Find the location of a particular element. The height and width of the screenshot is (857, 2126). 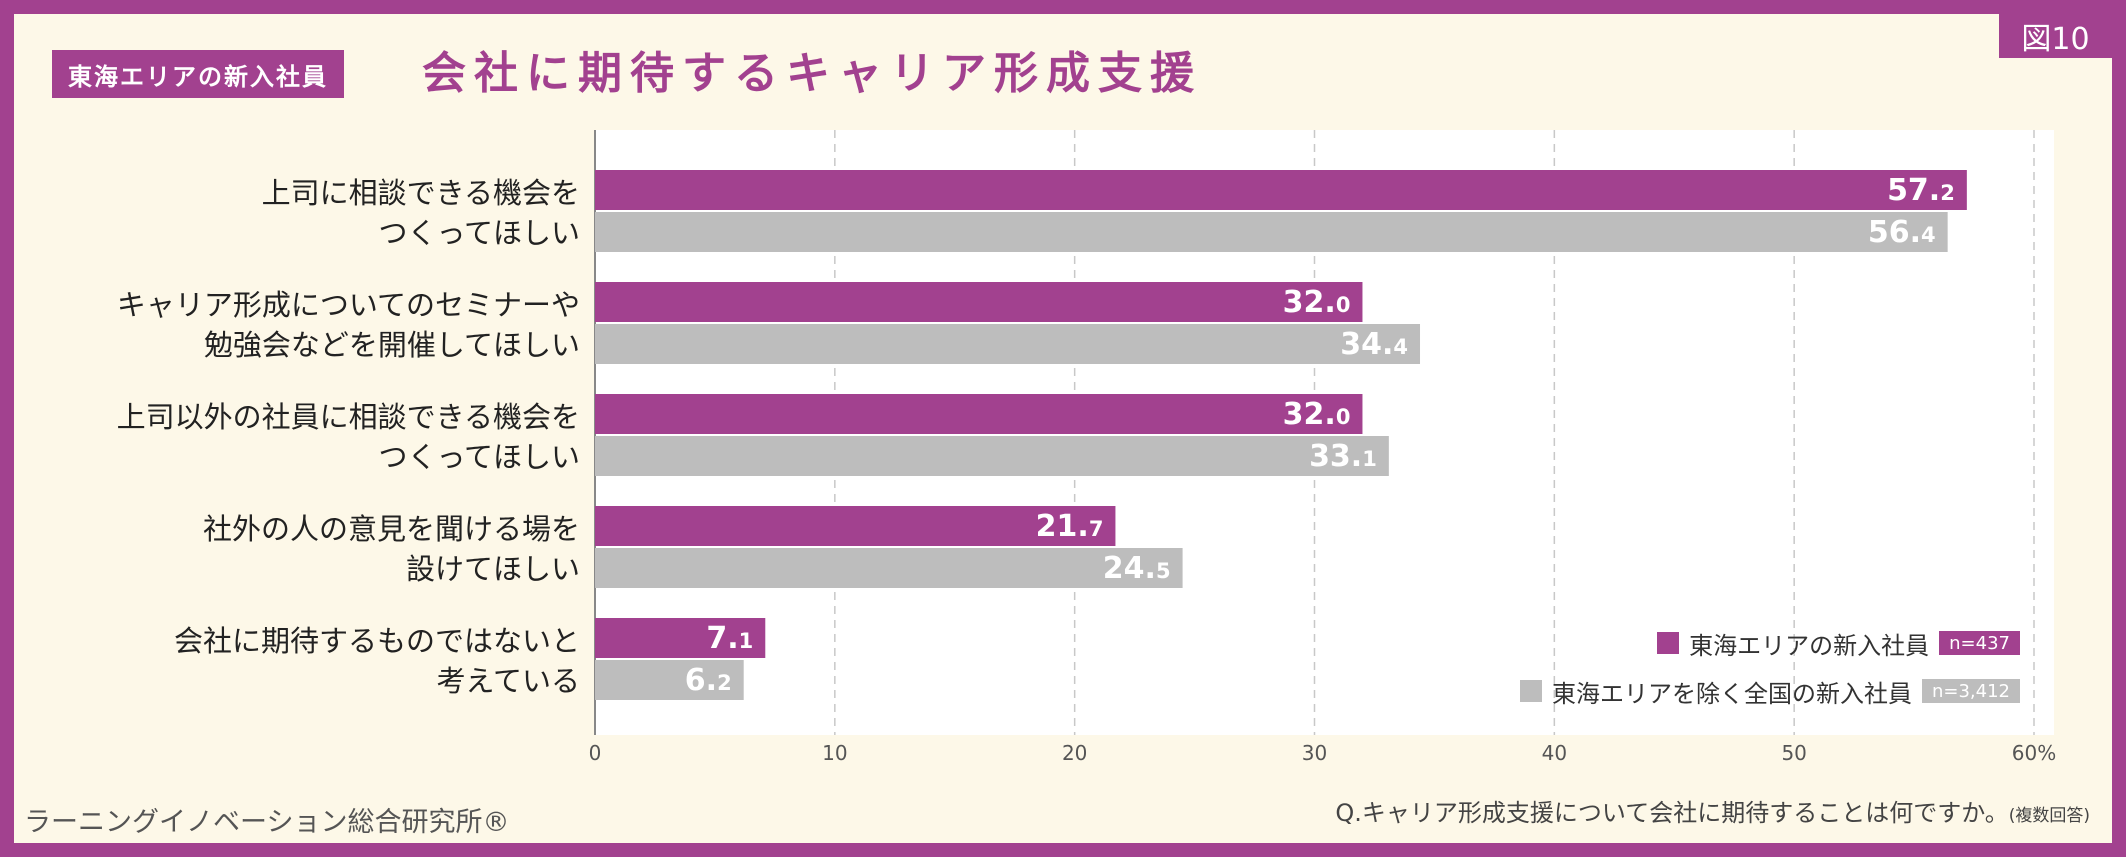

legend-label-national: 東海エリアを除く全国の新入社員 is located at coordinates (1731, 693).